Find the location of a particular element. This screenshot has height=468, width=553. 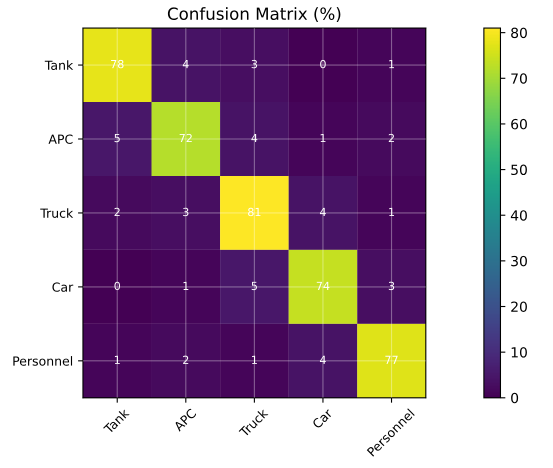

color-bar-label: 50 is located at coordinates (519, 170).